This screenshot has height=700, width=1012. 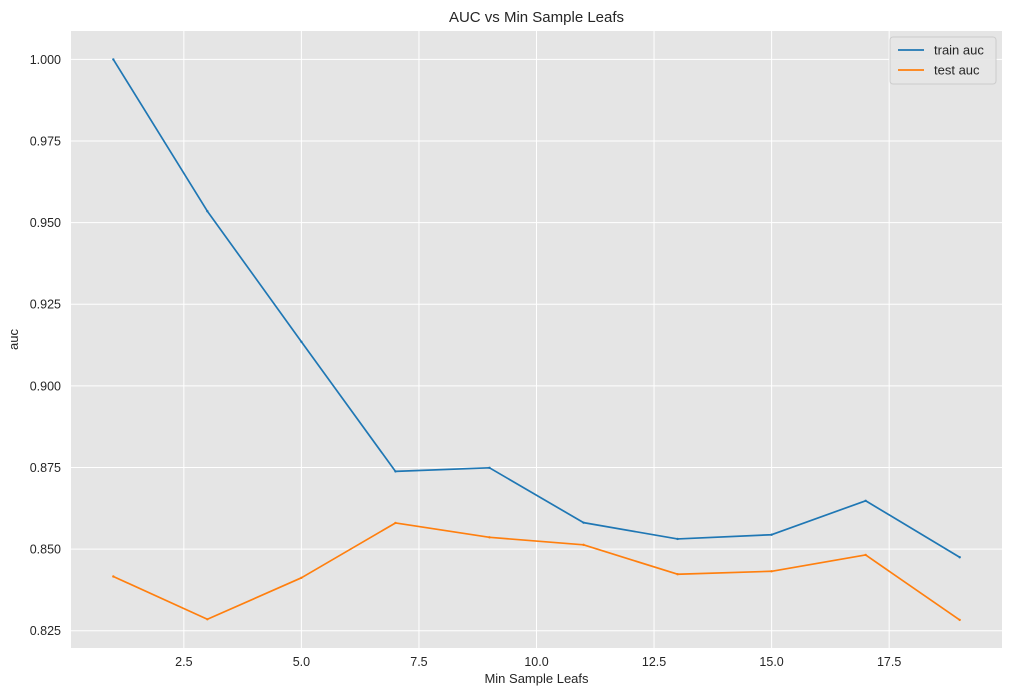 What do you see at coordinates (959, 50) in the screenshot?
I see `legend-label-train-auc: train auc` at bounding box center [959, 50].